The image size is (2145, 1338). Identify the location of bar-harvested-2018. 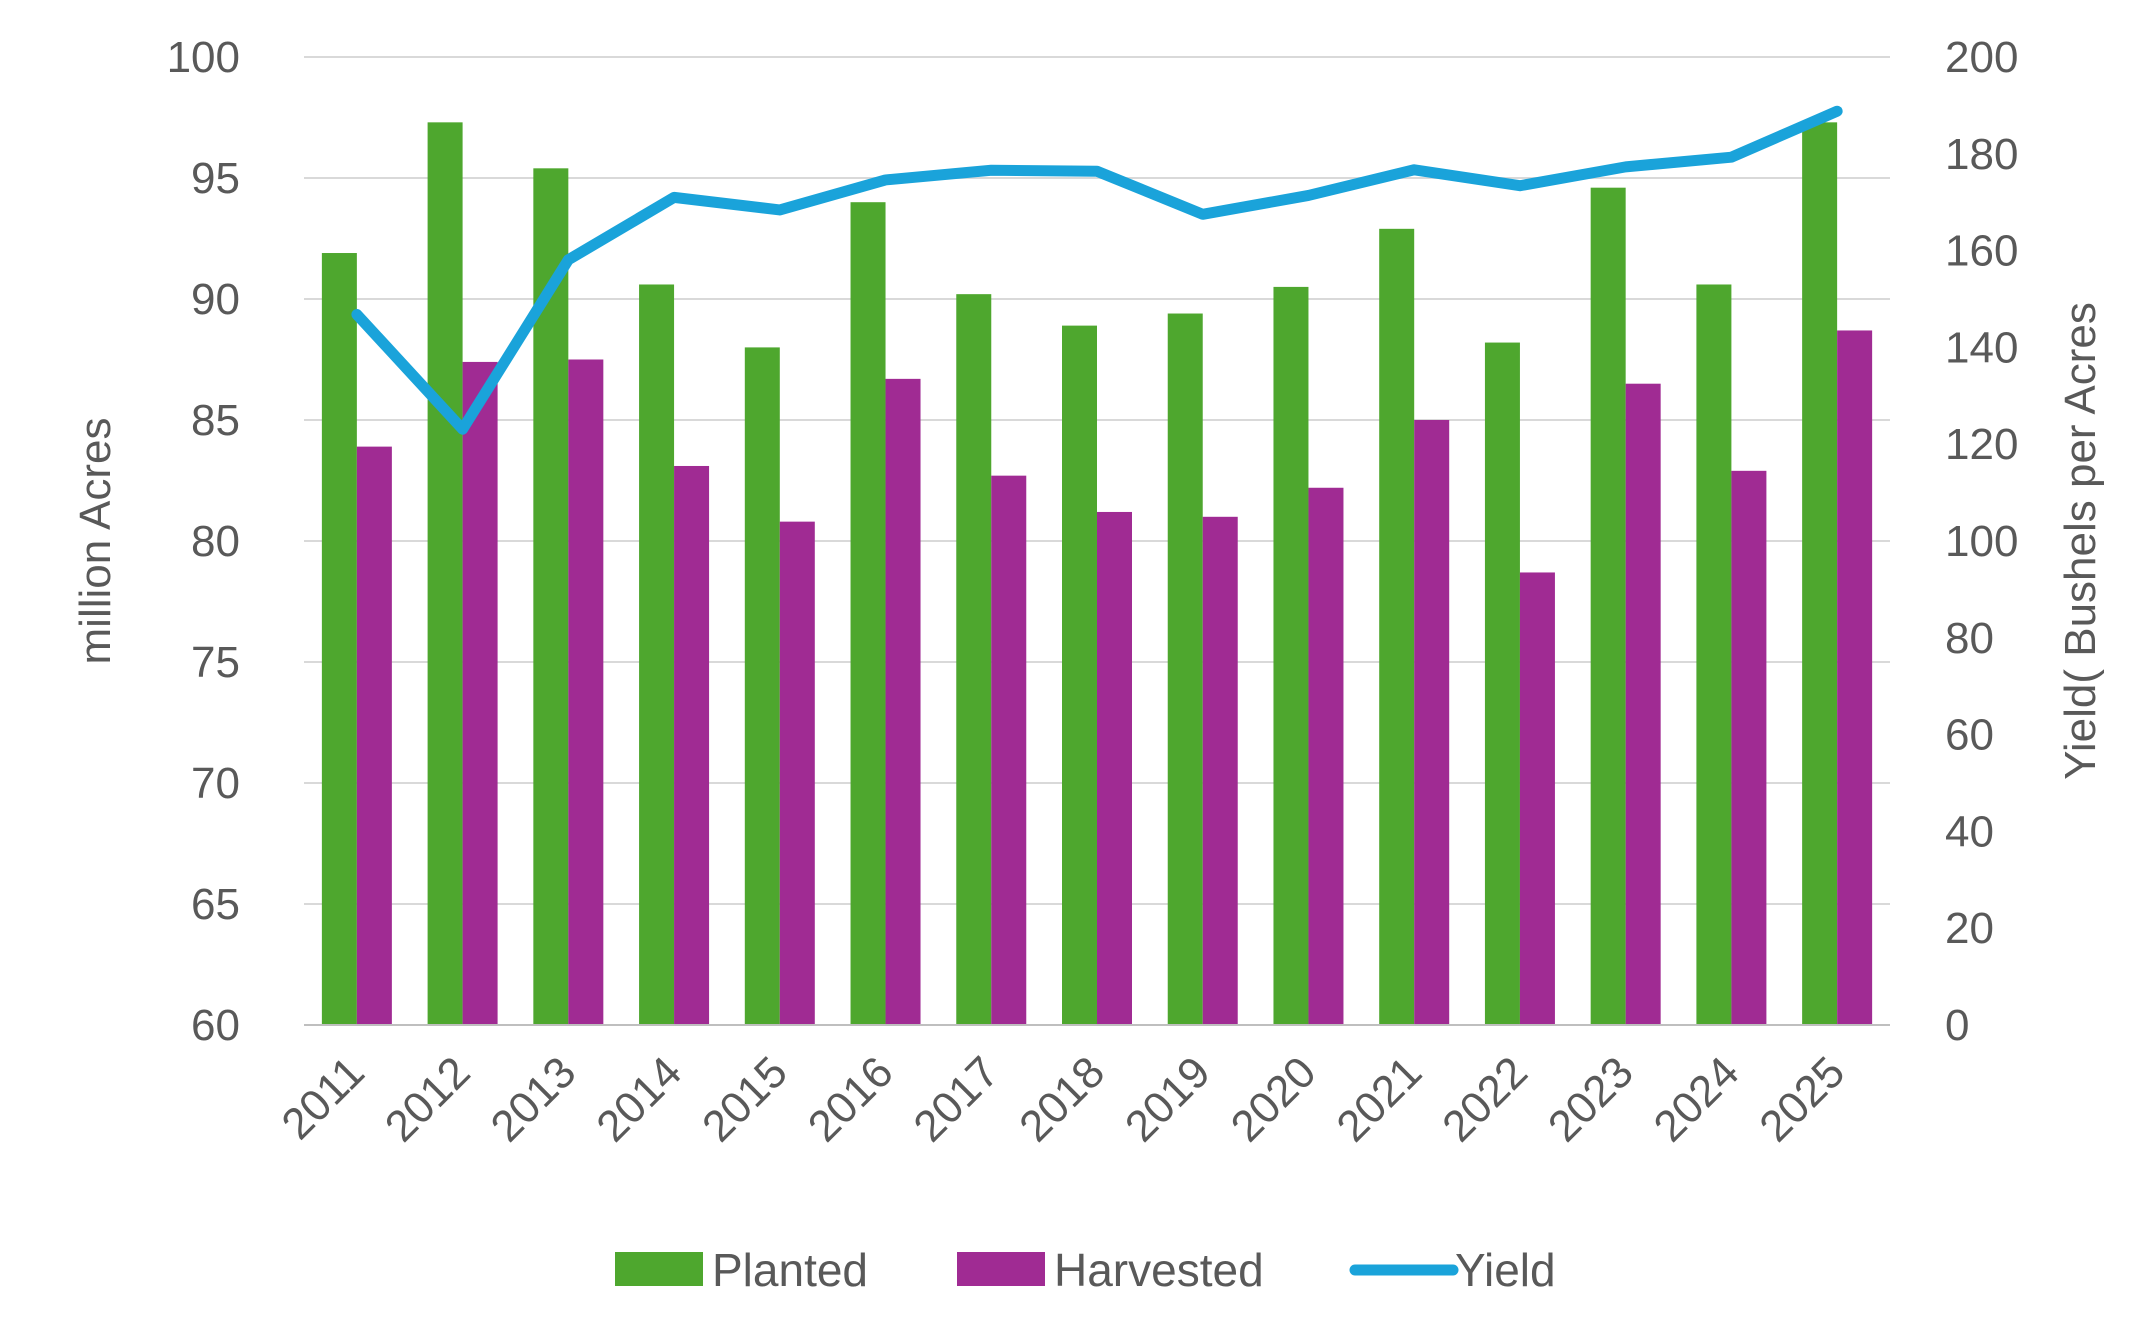
(1114, 768).